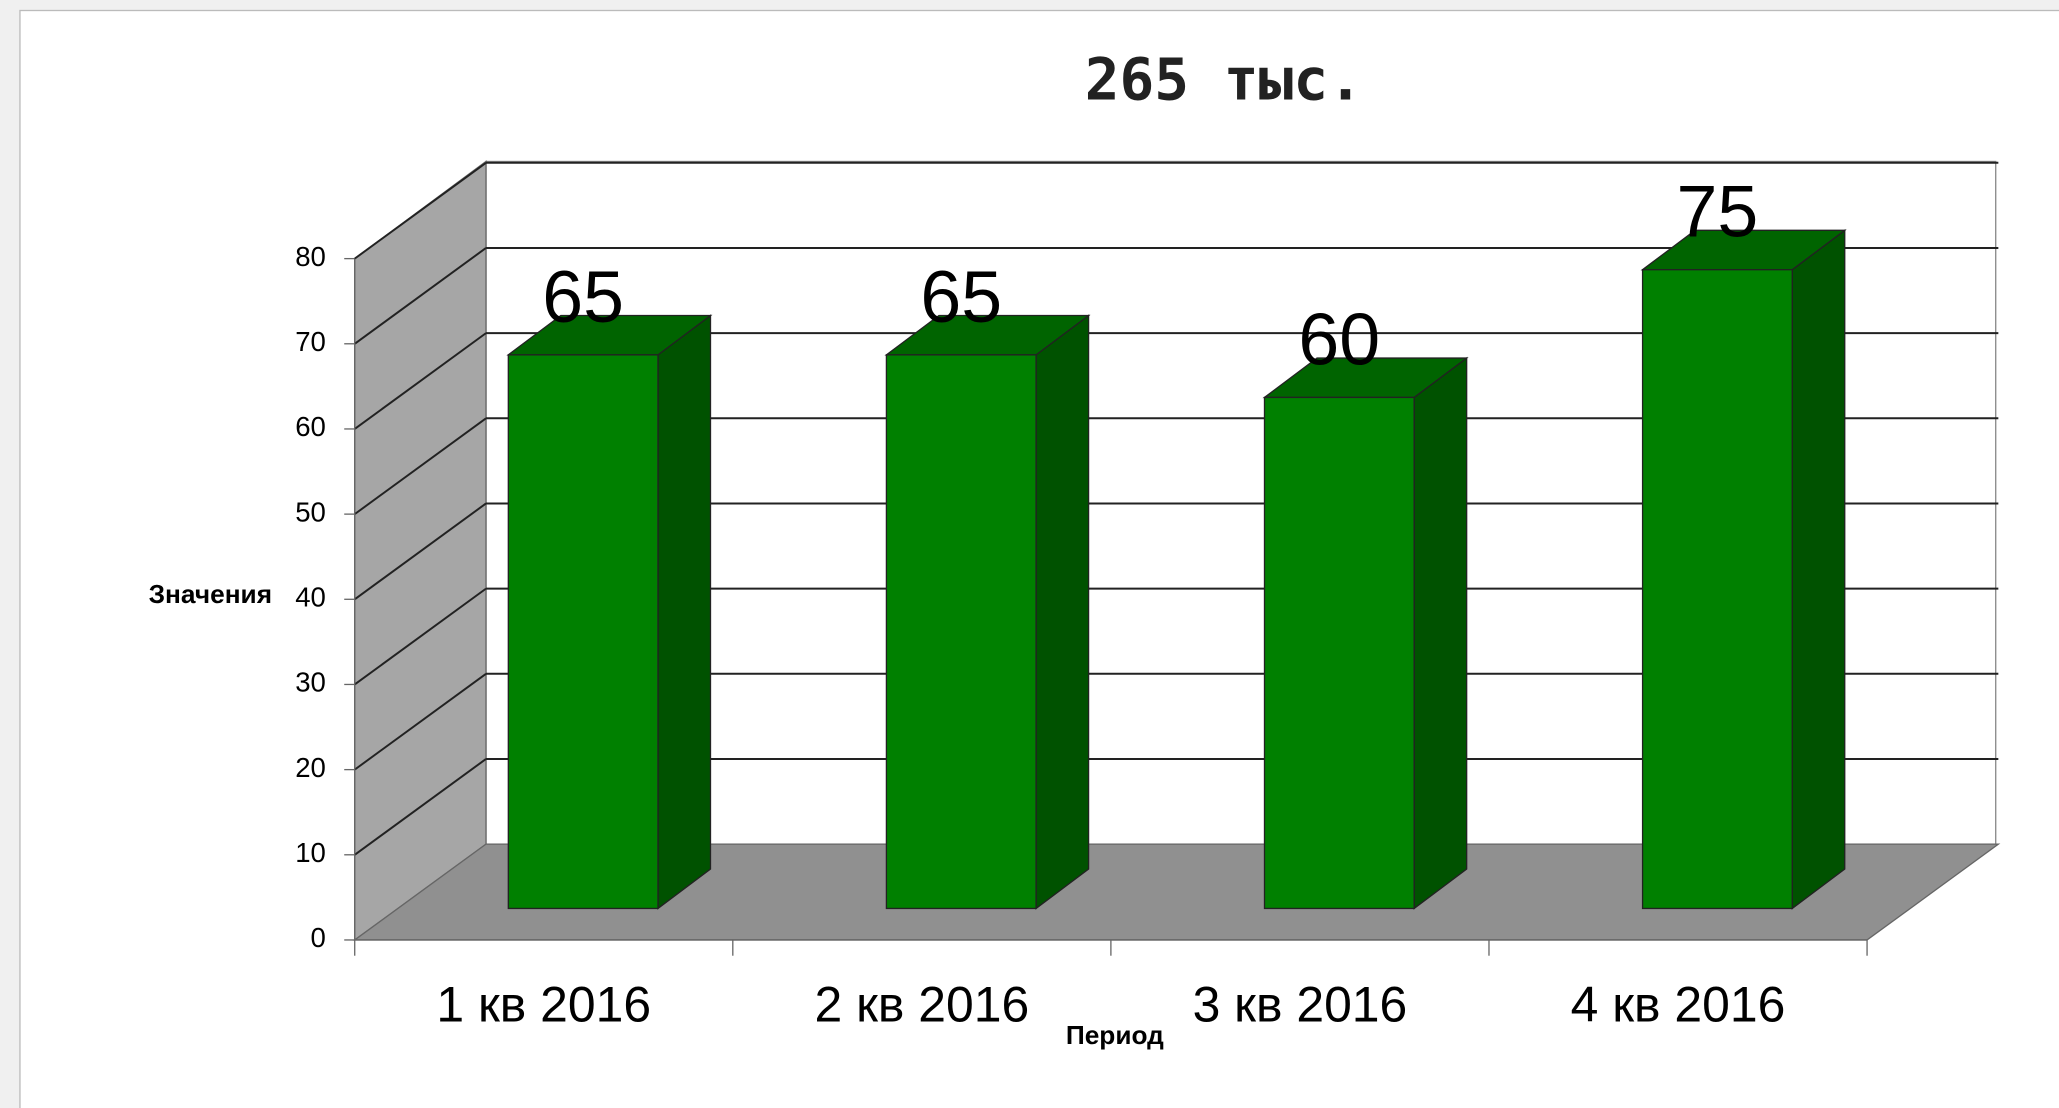 The width and height of the screenshot is (2059, 1108). Describe the element at coordinates (1718, 211) in the screenshot. I see `data-label: 75` at that location.